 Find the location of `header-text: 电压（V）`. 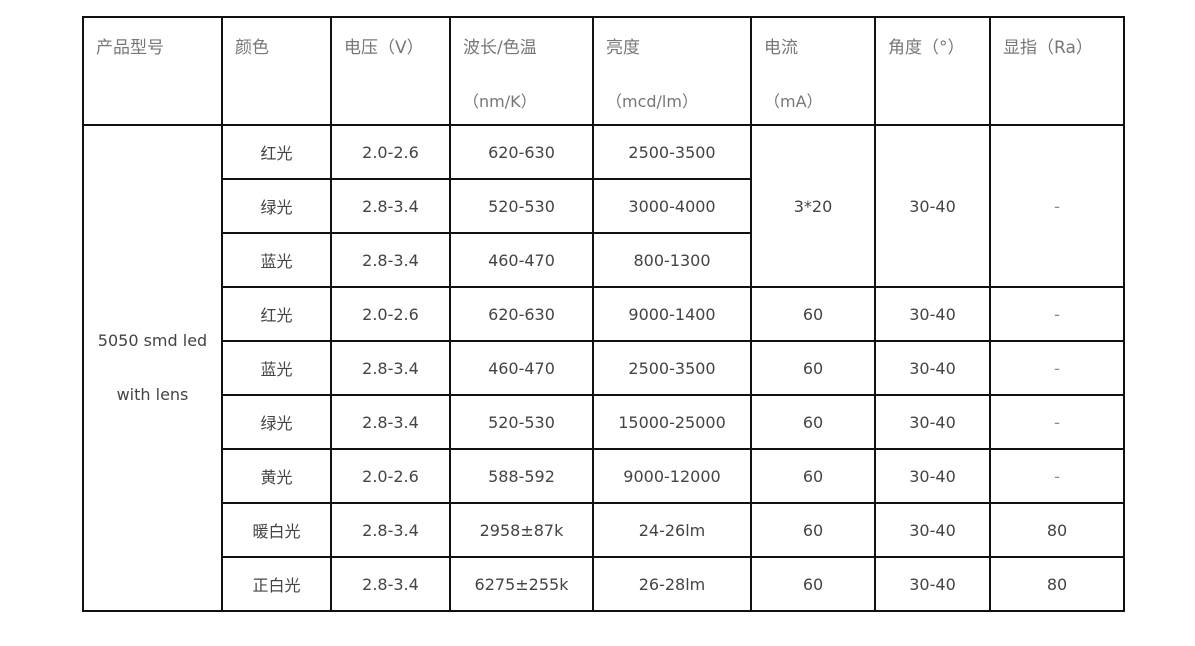

header-text: 电压（V） is located at coordinates (384, 48).